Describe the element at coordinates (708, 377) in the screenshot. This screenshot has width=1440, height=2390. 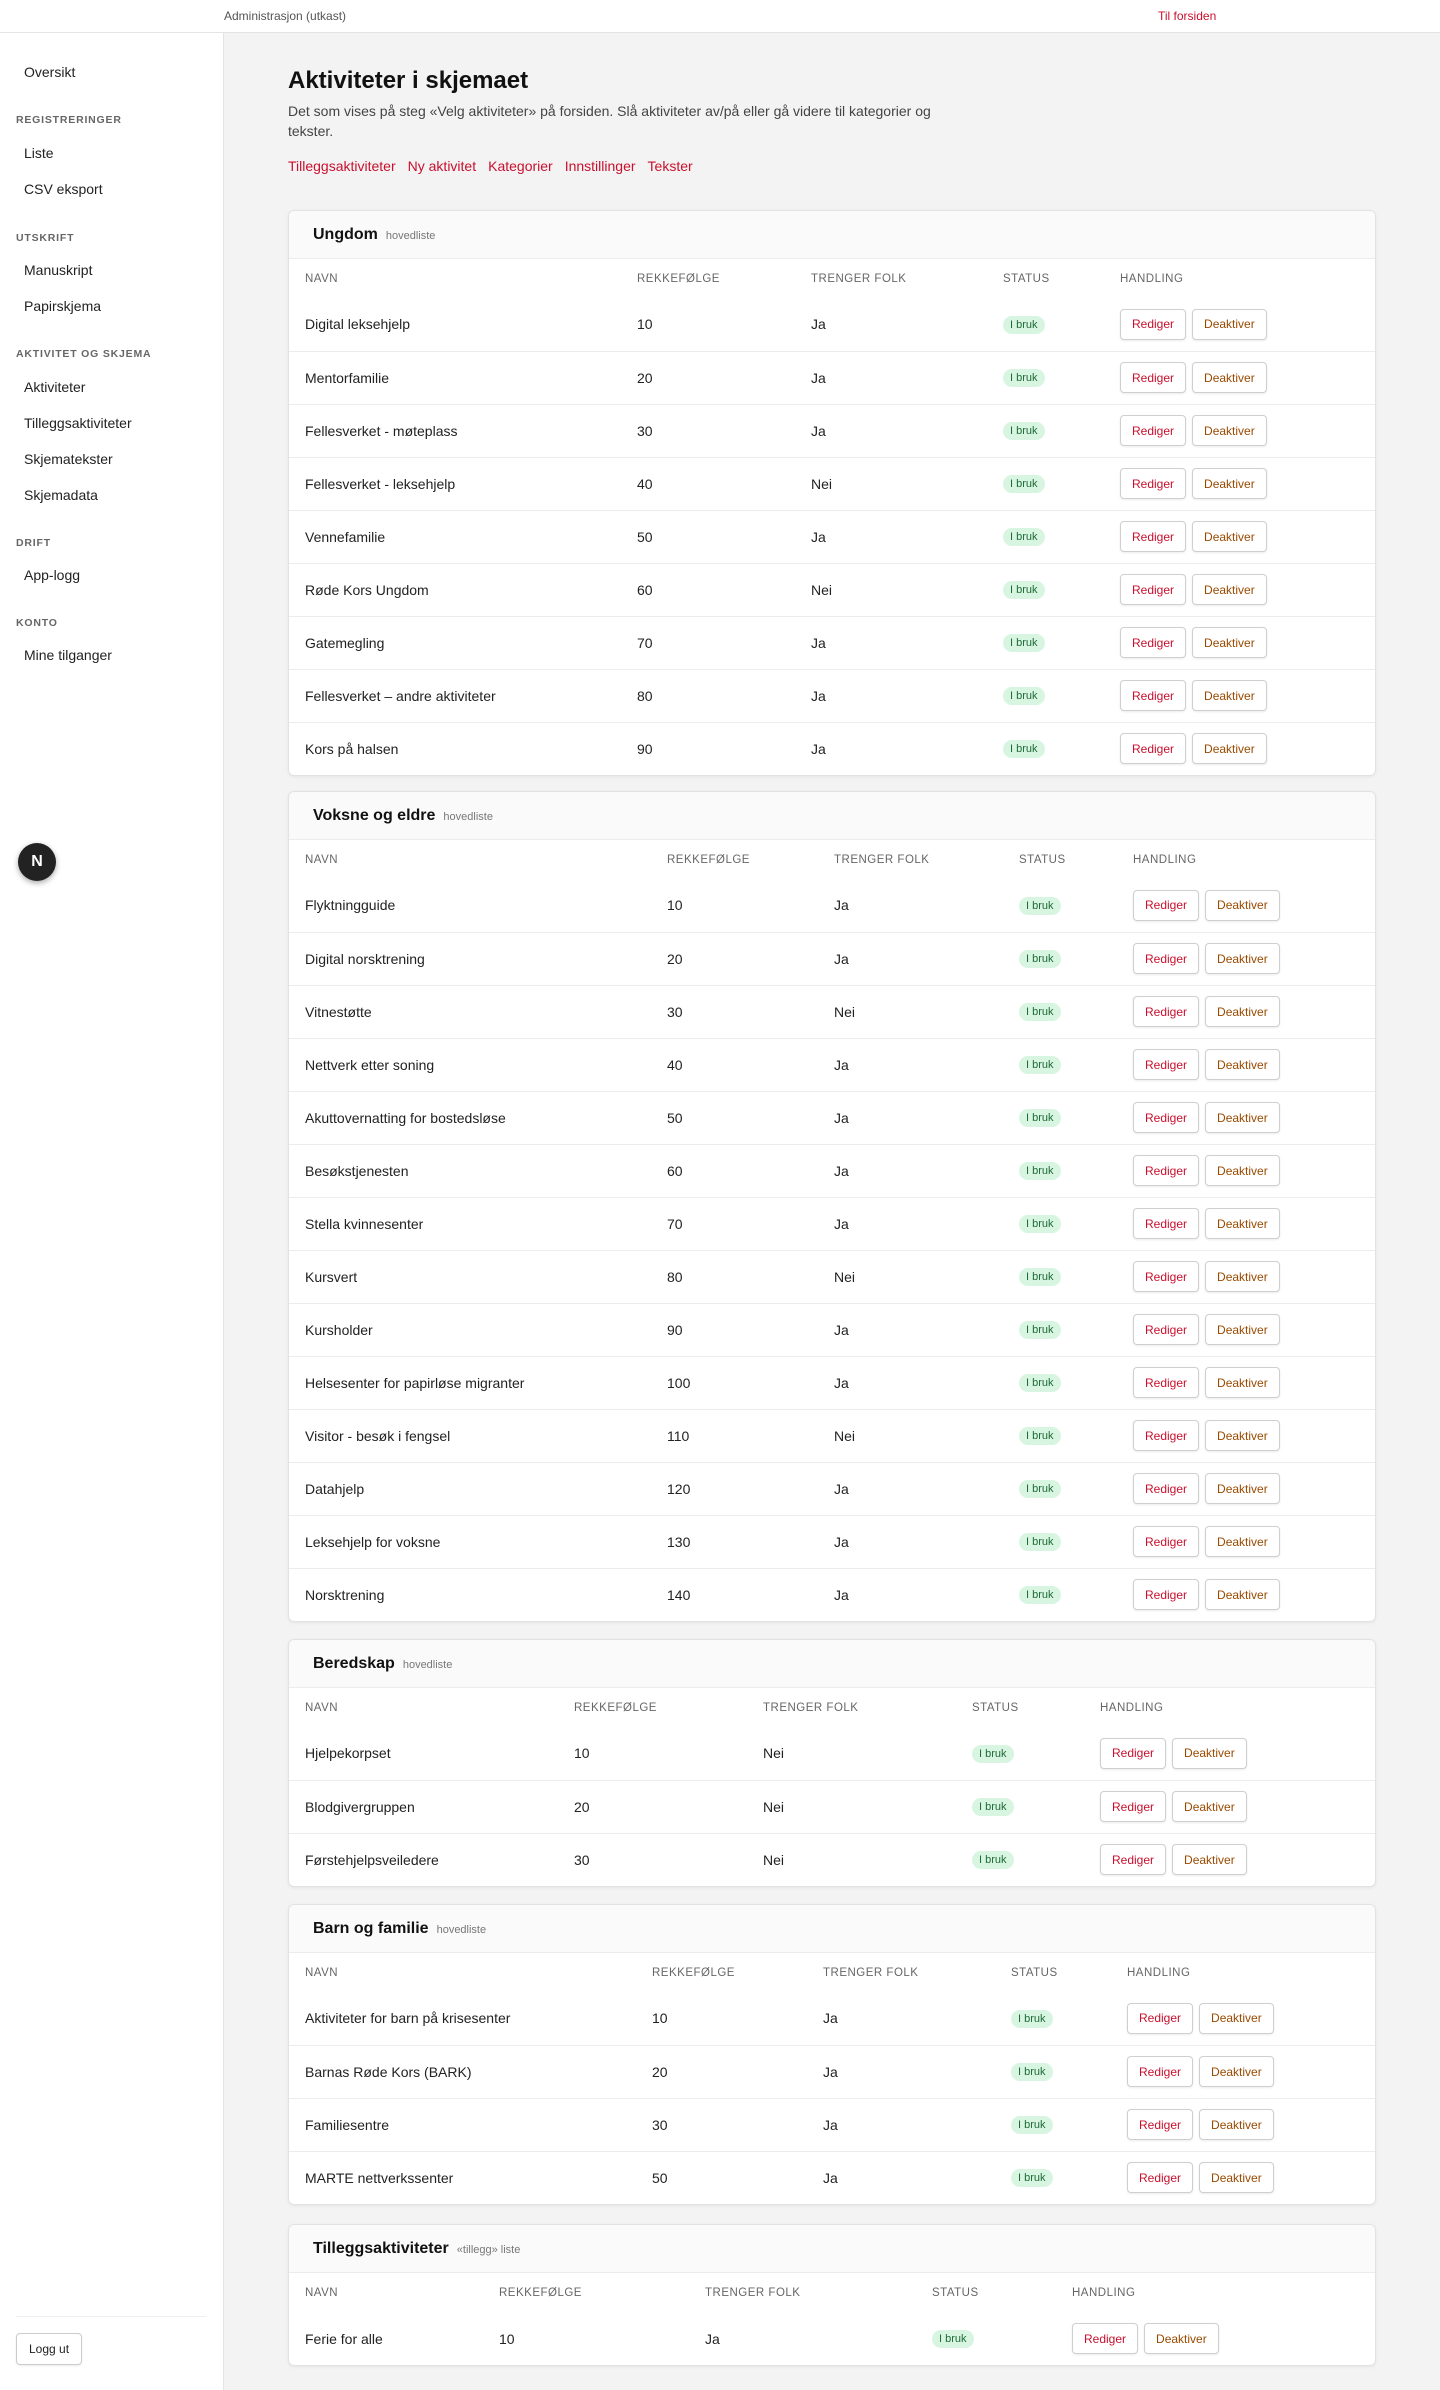
I see `activity-order: 20` at that location.